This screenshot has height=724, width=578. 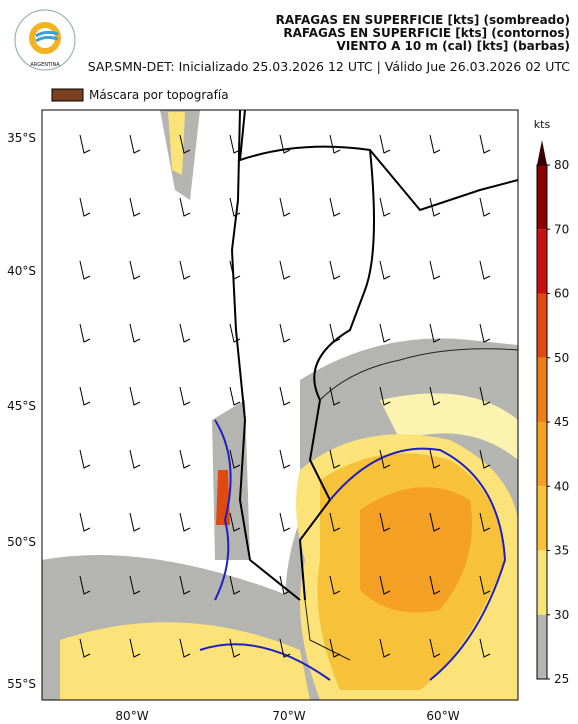 I want to click on lon-label: 80°W, so click(x=131, y=716).